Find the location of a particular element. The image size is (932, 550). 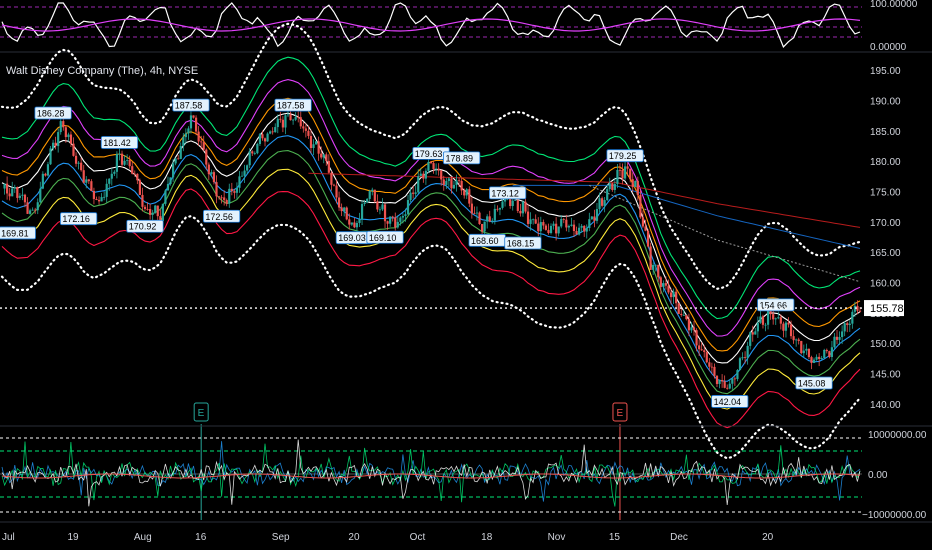

moving-average is located at coordinates (686, 216).